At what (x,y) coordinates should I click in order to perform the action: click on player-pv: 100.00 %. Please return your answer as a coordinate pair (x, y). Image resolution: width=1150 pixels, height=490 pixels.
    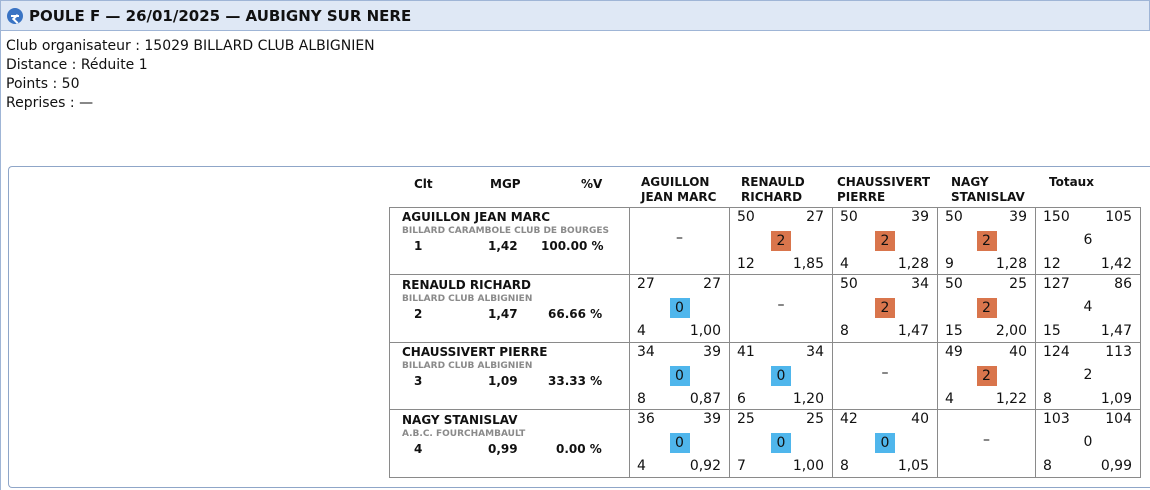
    Looking at the image, I should click on (572, 246).